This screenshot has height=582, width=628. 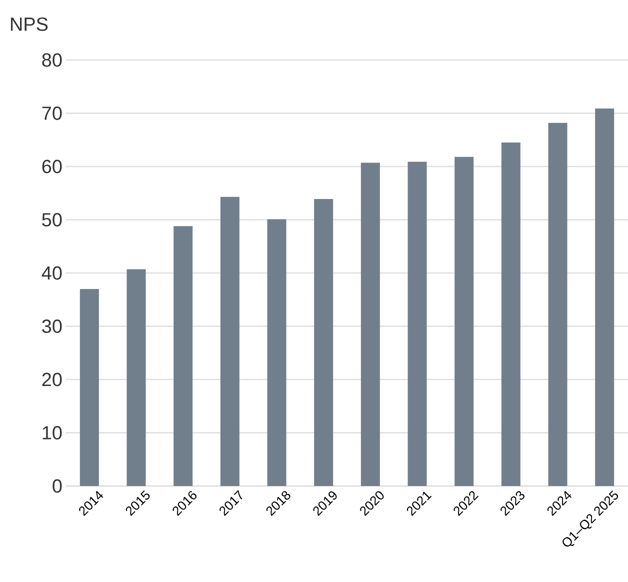 What do you see at coordinates (29, 24) in the screenshot?
I see `y-axis-title: NPS` at bounding box center [29, 24].